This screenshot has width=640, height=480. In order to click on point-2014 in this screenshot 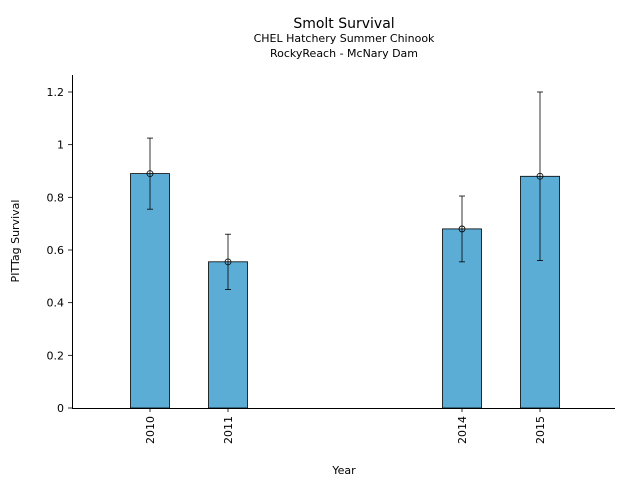, I will do `click(462, 229)`.